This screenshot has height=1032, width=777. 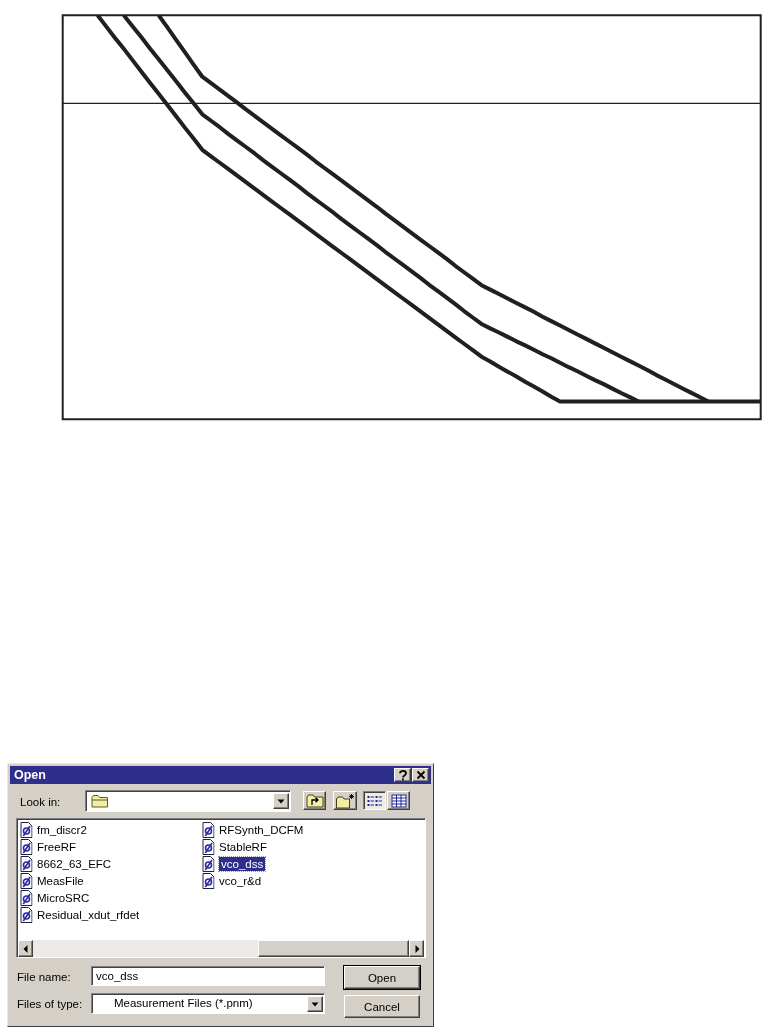 I want to click on combo-box: Measurement Files (*.pnm), so click(x=208, y=1003).